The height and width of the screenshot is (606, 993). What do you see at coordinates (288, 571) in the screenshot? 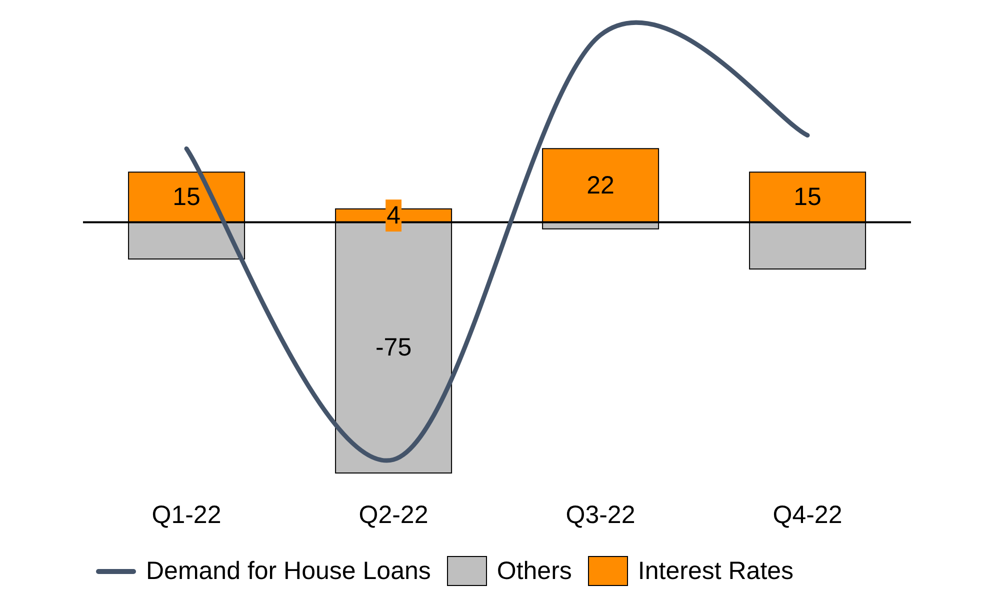
I see `legend-label: Demand for House Loans` at bounding box center [288, 571].